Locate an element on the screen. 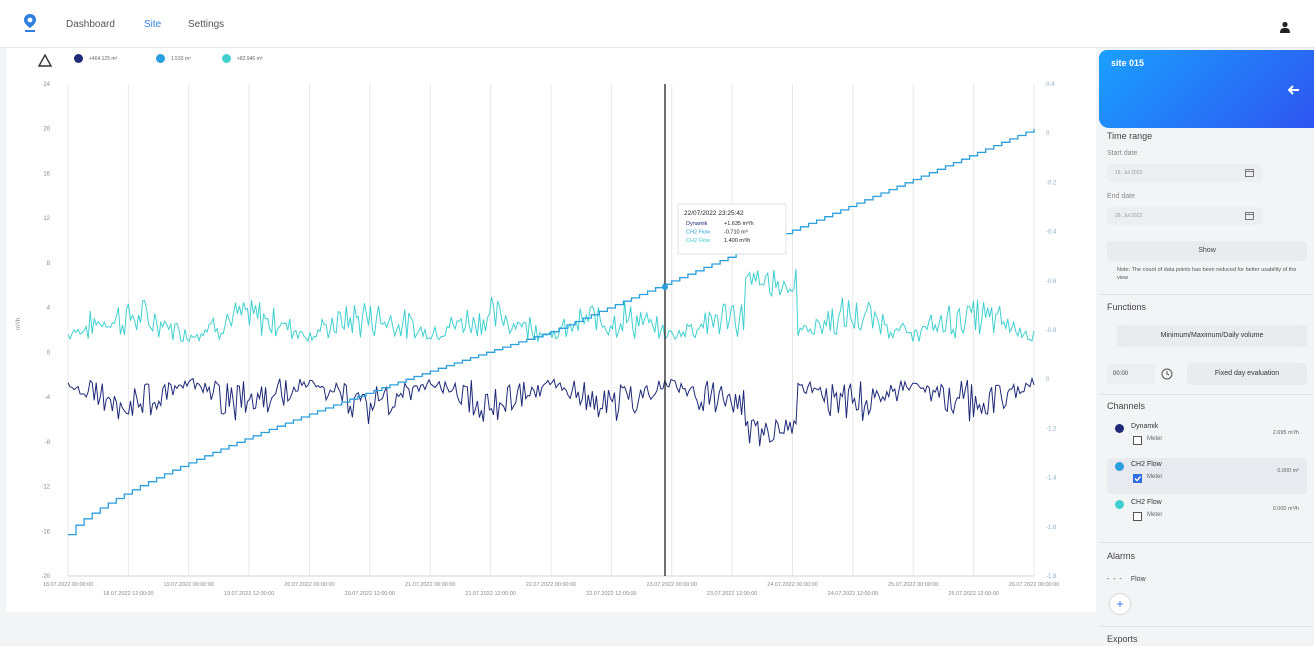 This screenshot has height=646, width=1314. y-tick-label-right: -0.6 is located at coordinates (1051, 282).